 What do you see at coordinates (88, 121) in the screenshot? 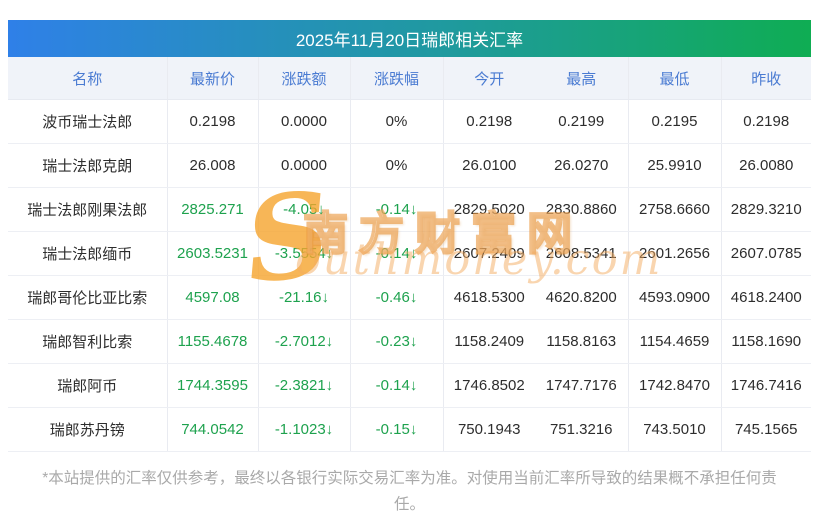
I see `cell-name: 波币瑞士法郎` at bounding box center [88, 121].